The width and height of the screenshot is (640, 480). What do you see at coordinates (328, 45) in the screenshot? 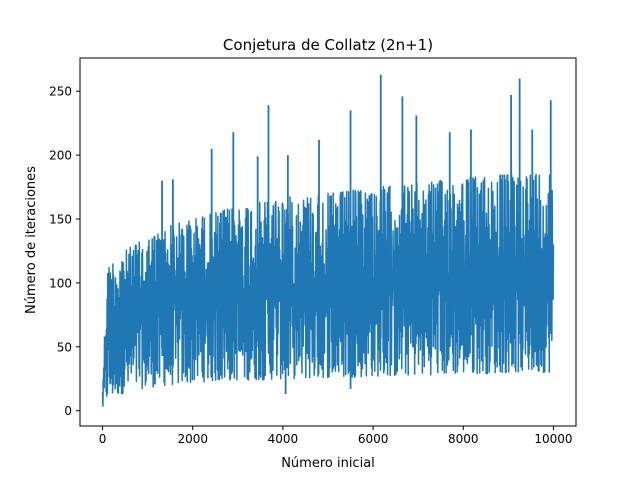
I see `chart-title: Conjetura de Collatz (2n+1)` at bounding box center [328, 45].